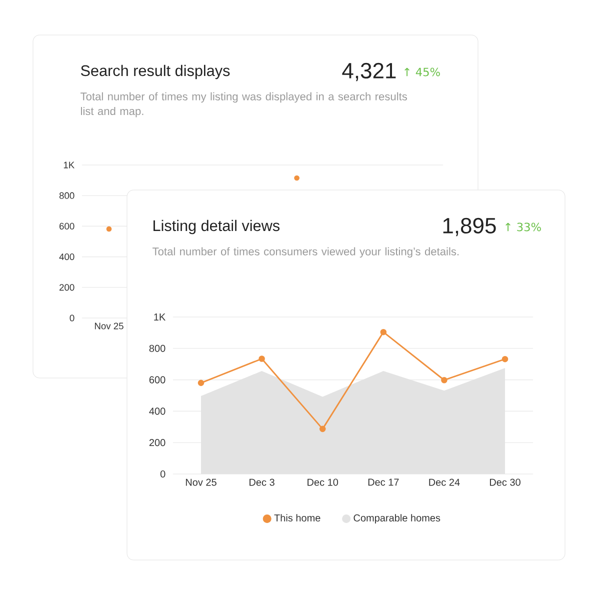 The image size is (600, 597). Describe the element at coordinates (369, 72) in the screenshot. I see `text: 4,321` at that location.